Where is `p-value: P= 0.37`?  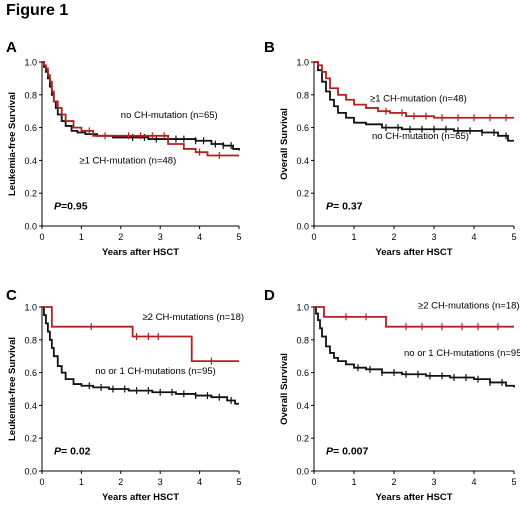
p-value: P= 0.37 is located at coordinates (344, 207).